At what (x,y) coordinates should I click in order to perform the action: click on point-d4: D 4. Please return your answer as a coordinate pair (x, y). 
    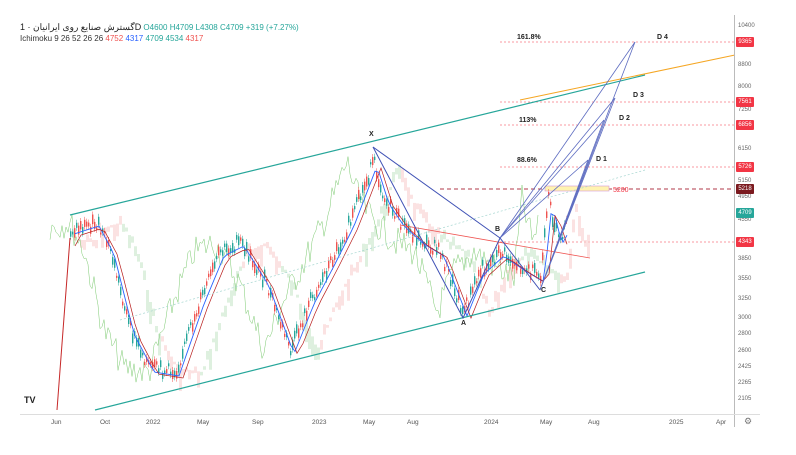
    Looking at the image, I should click on (662, 37).